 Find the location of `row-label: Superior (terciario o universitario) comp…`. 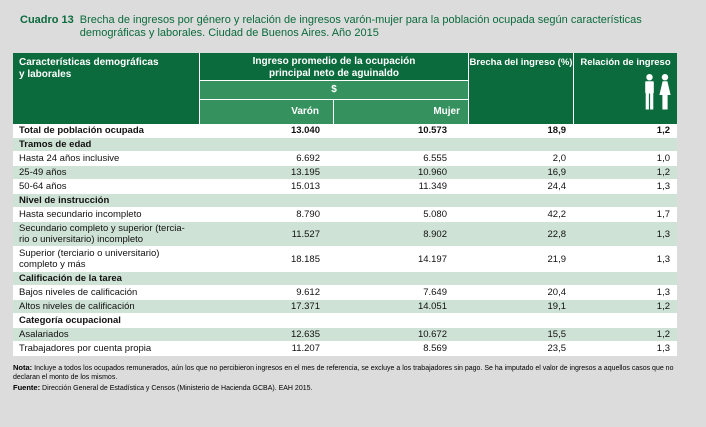

row-label: Superior (terciario o universitario) comp… is located at coordinates (89, 259).